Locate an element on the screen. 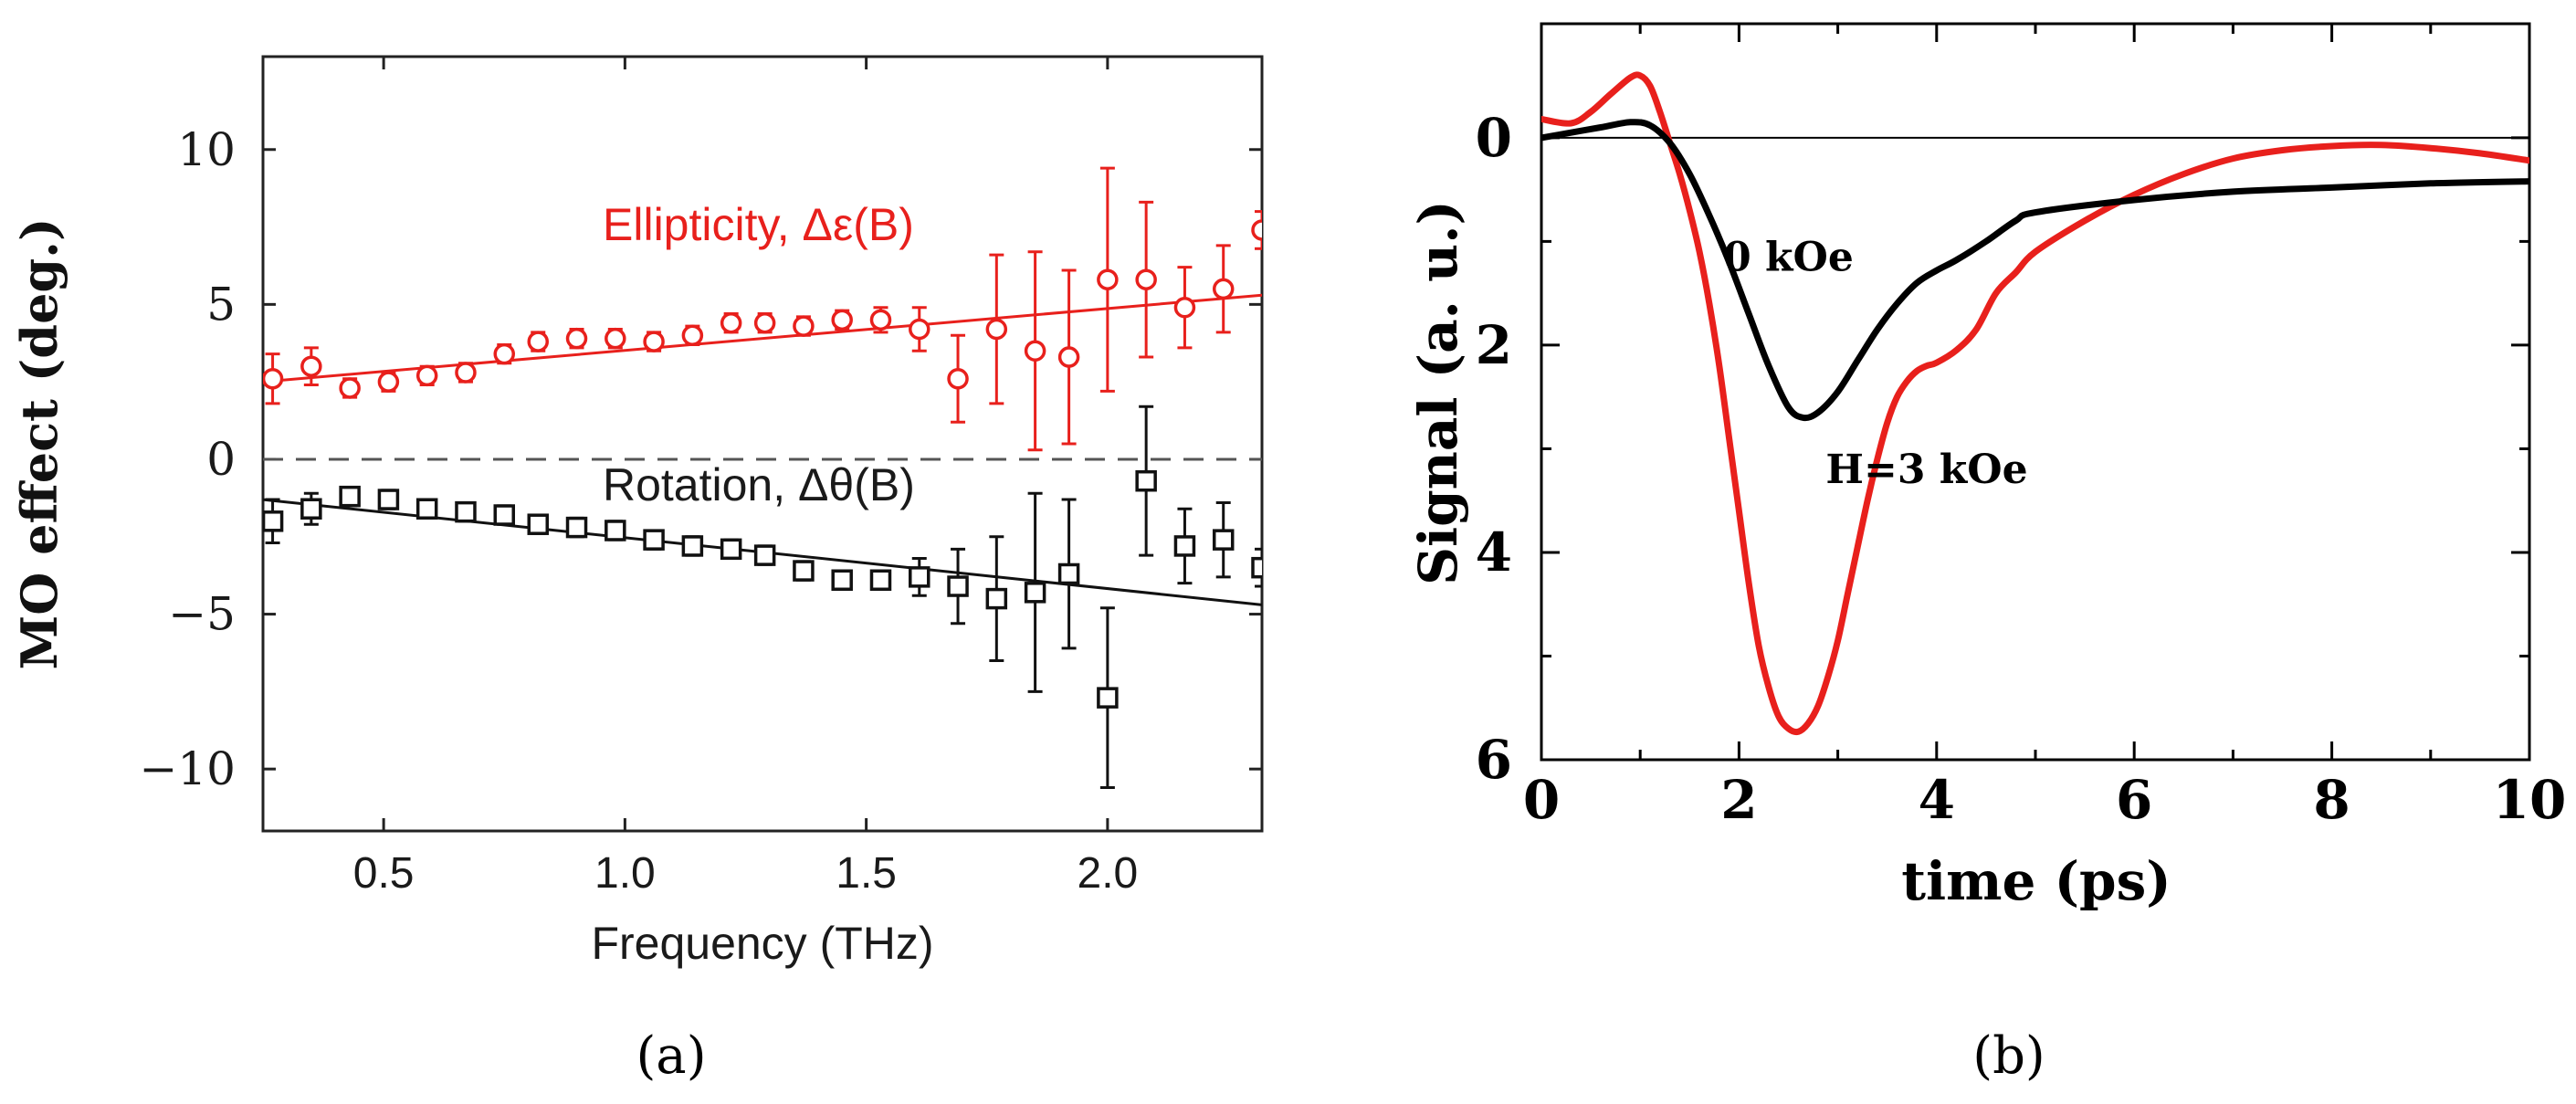 The height and width of the screenshot is (1104, 2576). b-xtick-label: 0 is located at coordinates (1541, 800).